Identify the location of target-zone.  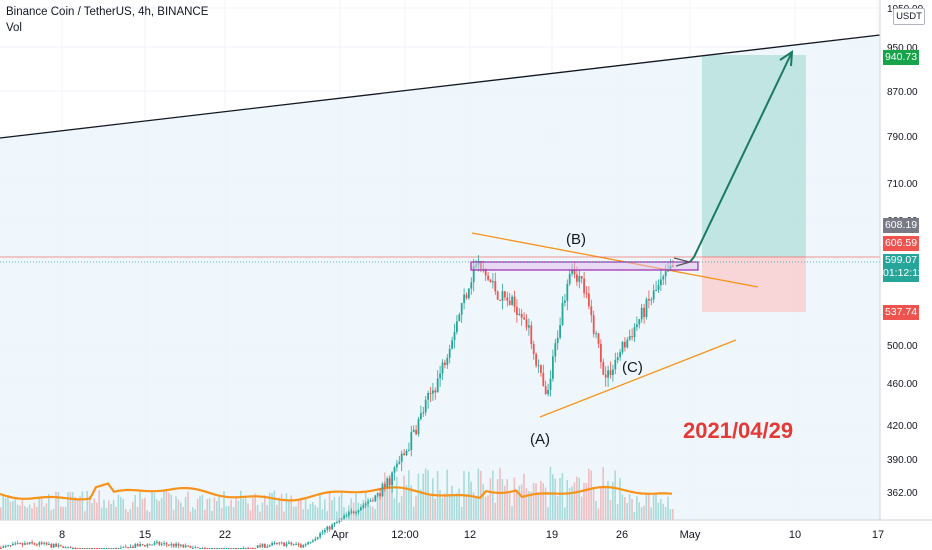
(754, 156).